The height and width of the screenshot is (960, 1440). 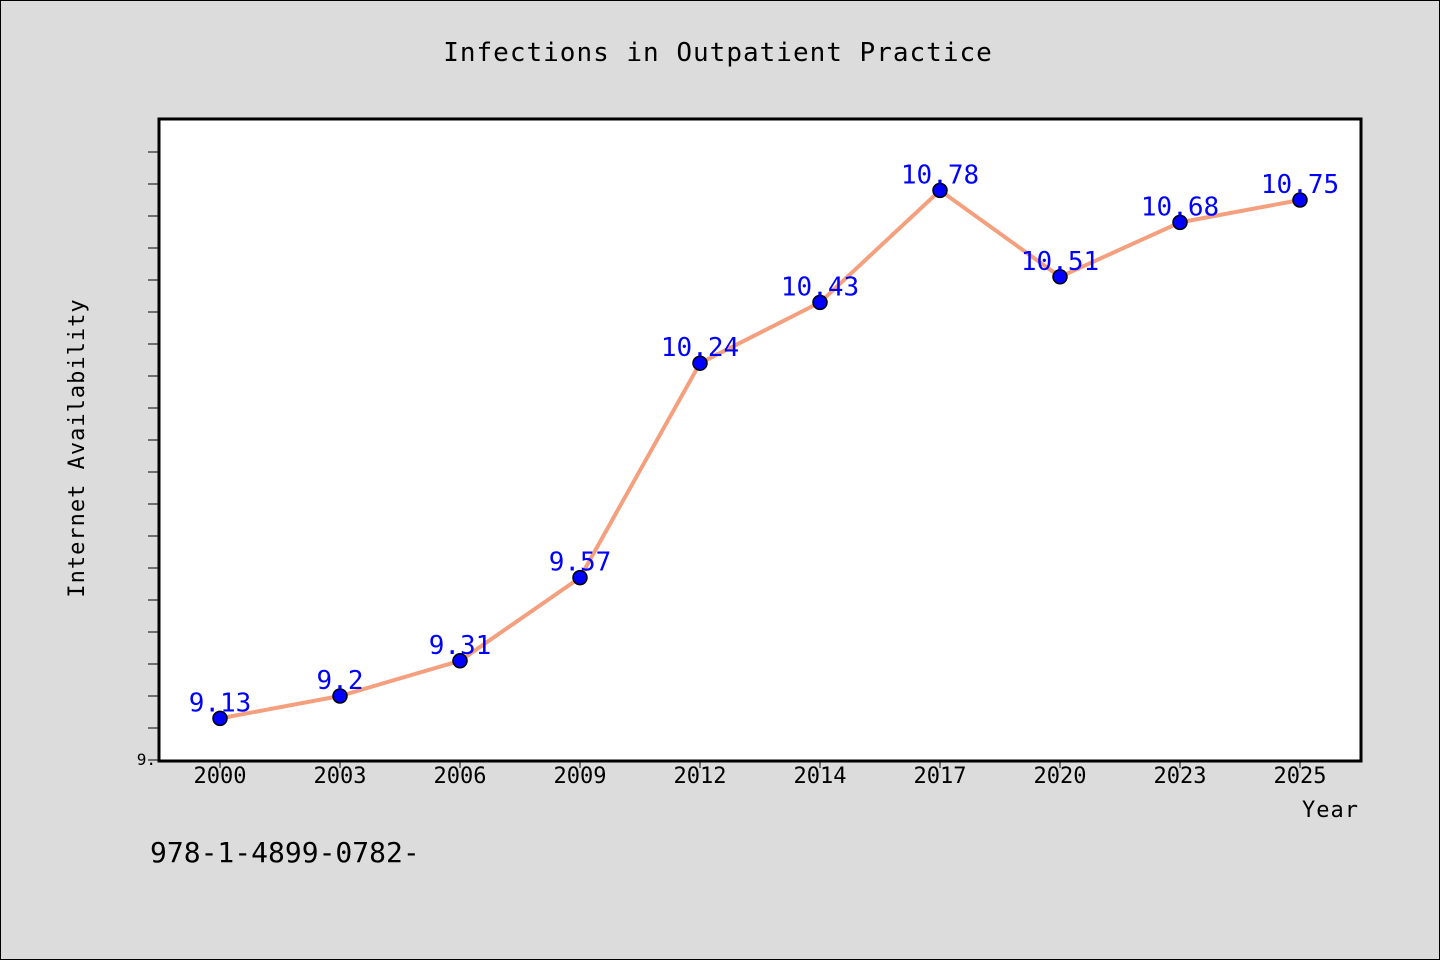 What do you see at coordinates (148, 460) in the screenshot?
I see `y-axis-ticks: 9.` at bounding box center [148, 460].